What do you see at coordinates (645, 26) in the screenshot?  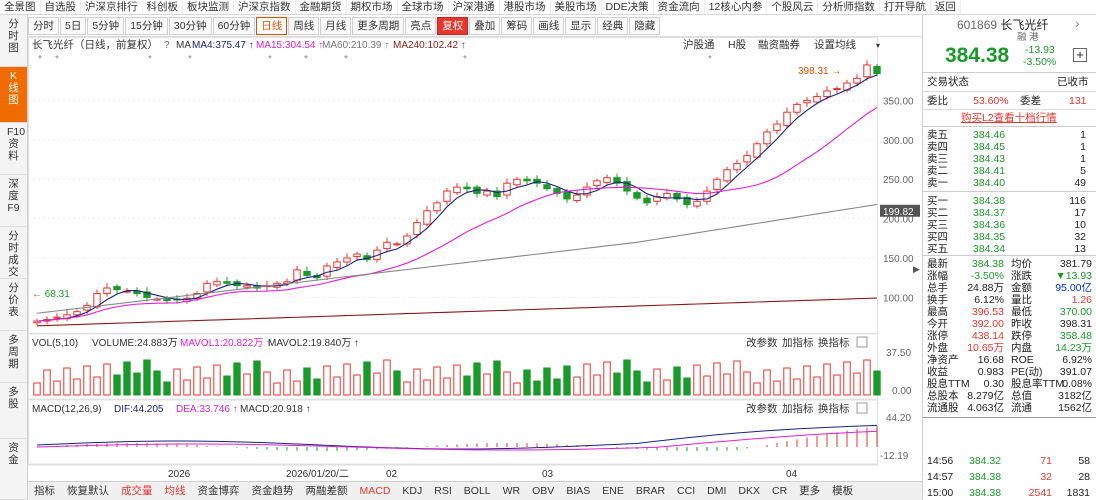 I see `toolbar-button: 隐藏` at bounding box center [645, 26].